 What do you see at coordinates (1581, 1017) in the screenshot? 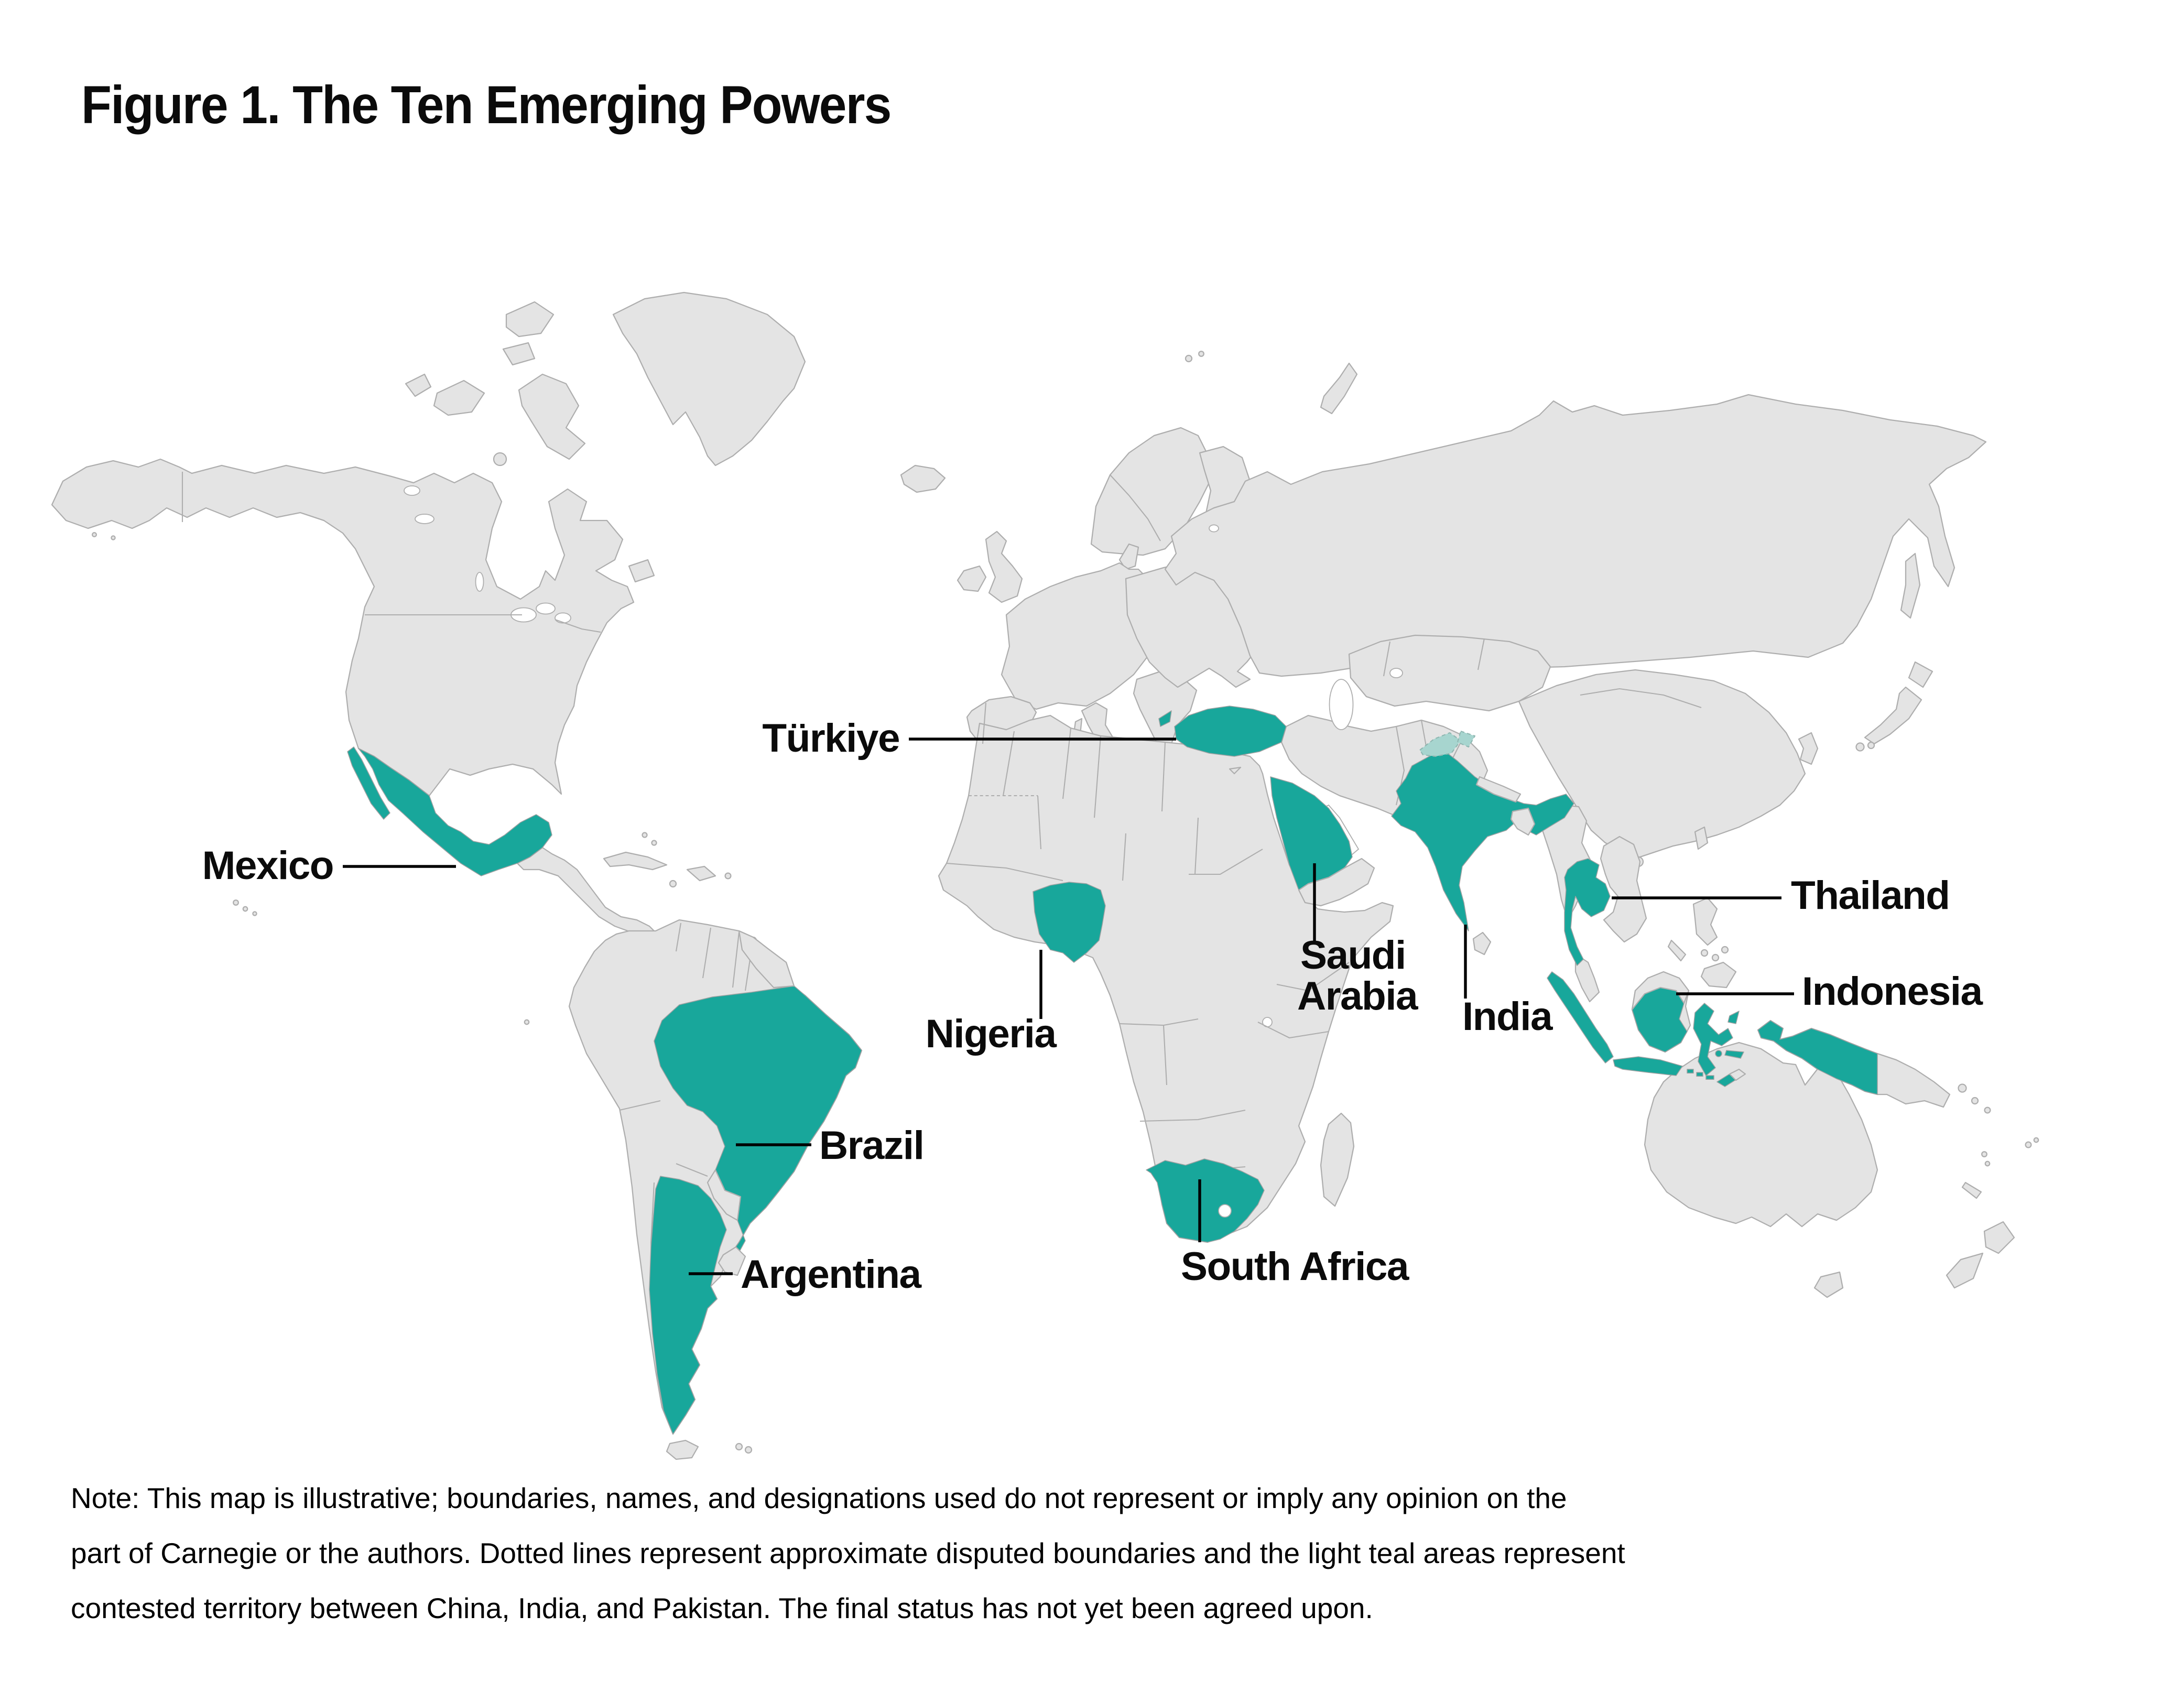
I see `indonesia-sumatra` at bounding box center [1581, 1017].